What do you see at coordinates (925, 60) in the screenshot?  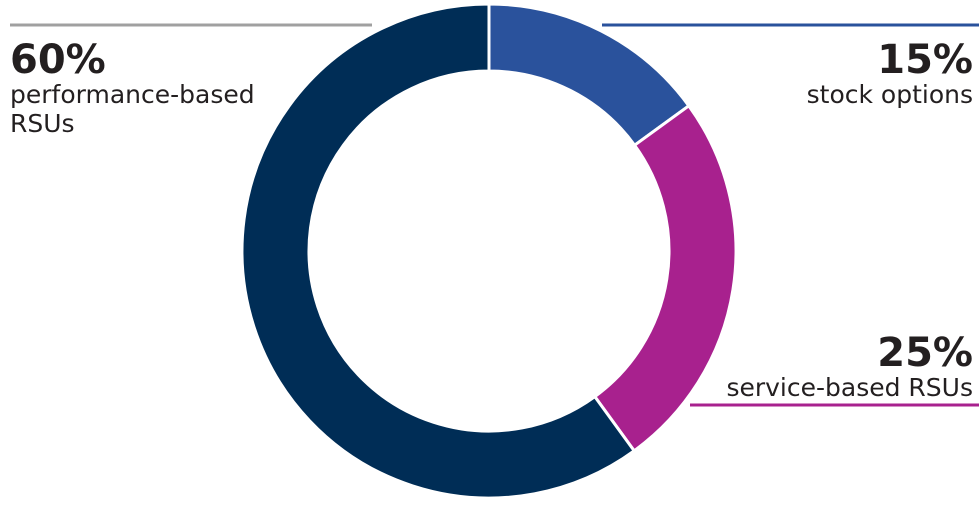 I see `label-stock-value: 15%` at bounding box center [925, 60].